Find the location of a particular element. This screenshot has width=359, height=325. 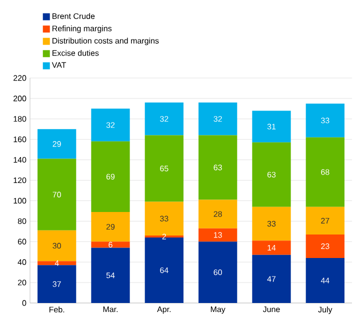

x-tick-label: July is located at coordinates (325, 310).